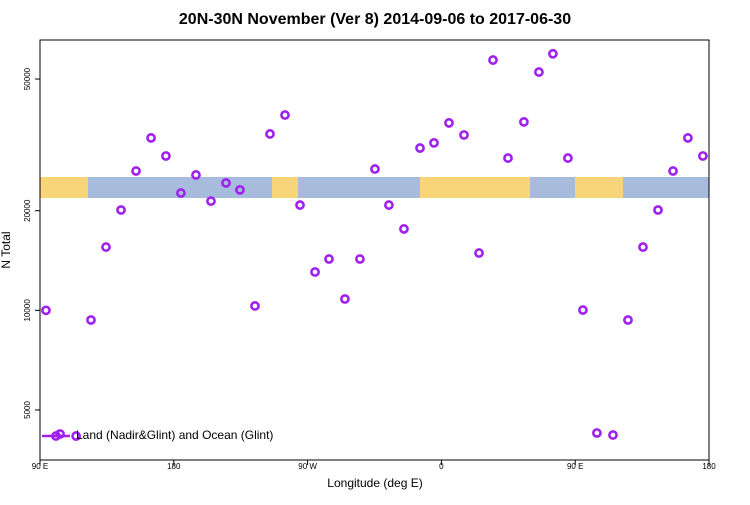 Image resolution: width=750 pixels, height=505 pixels. What do you see at coordinates (56, 436) in the screenshot?
I see `legend-marker` at bounding box center [56, 436].